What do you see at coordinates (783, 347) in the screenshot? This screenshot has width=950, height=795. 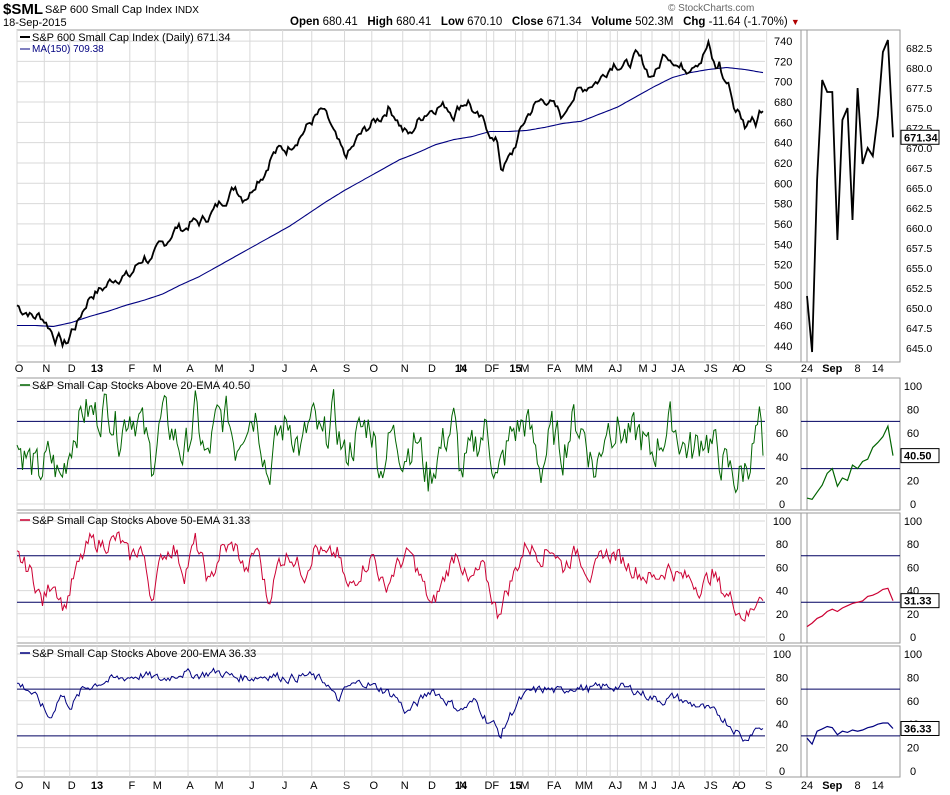 I see `price-ytick-label: 440` at bounding box center [783, 347].